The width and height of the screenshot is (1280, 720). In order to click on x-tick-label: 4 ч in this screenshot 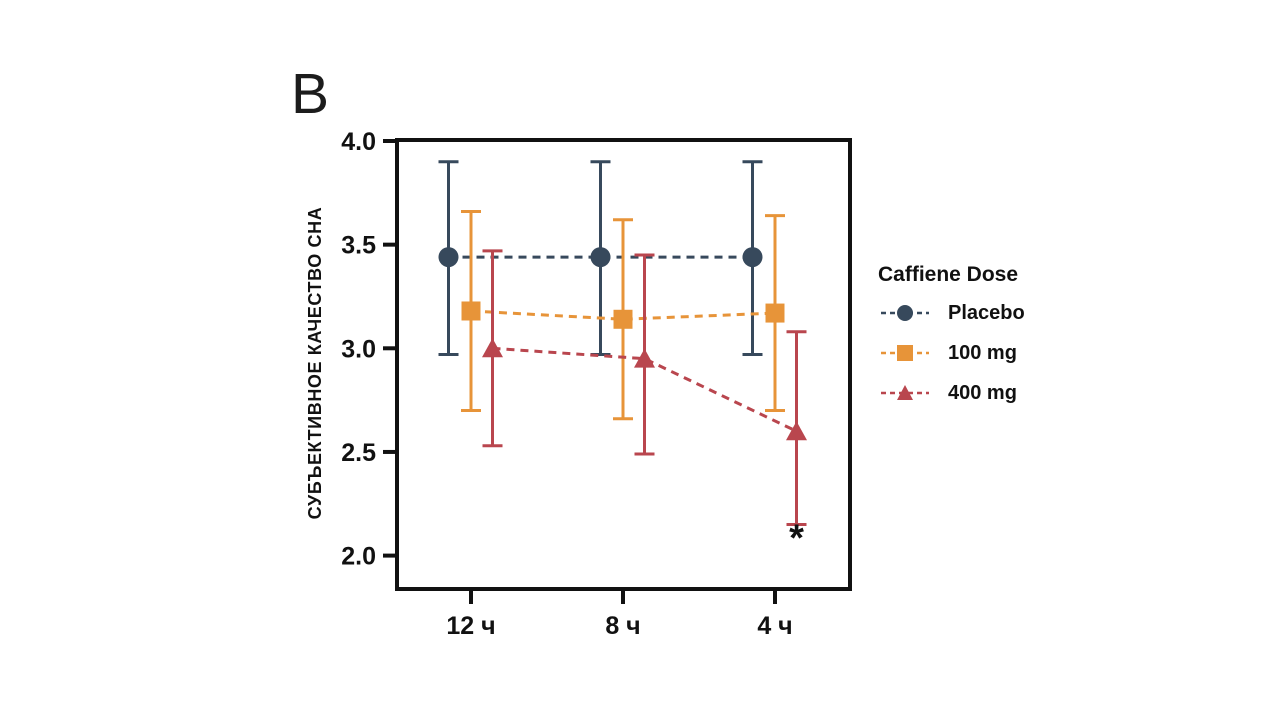, I will do `click(774, 626)`.